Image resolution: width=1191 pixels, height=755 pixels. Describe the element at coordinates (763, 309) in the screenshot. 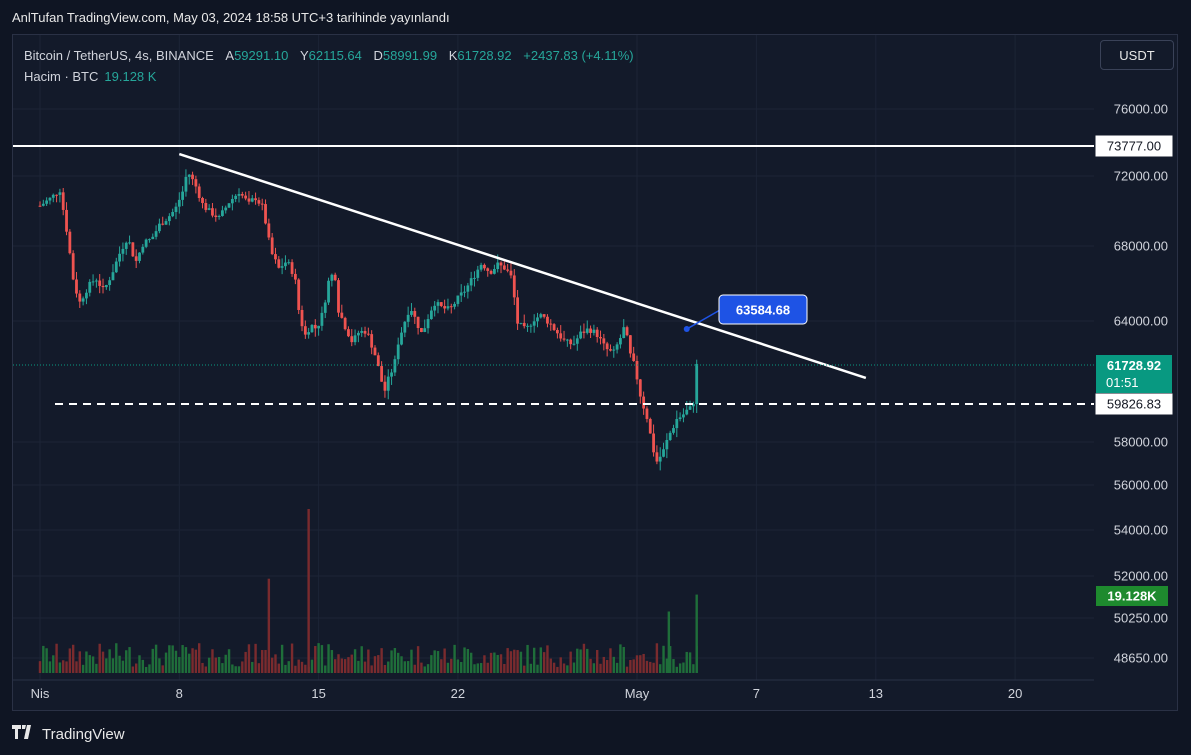

I see `callout-box` at that location.